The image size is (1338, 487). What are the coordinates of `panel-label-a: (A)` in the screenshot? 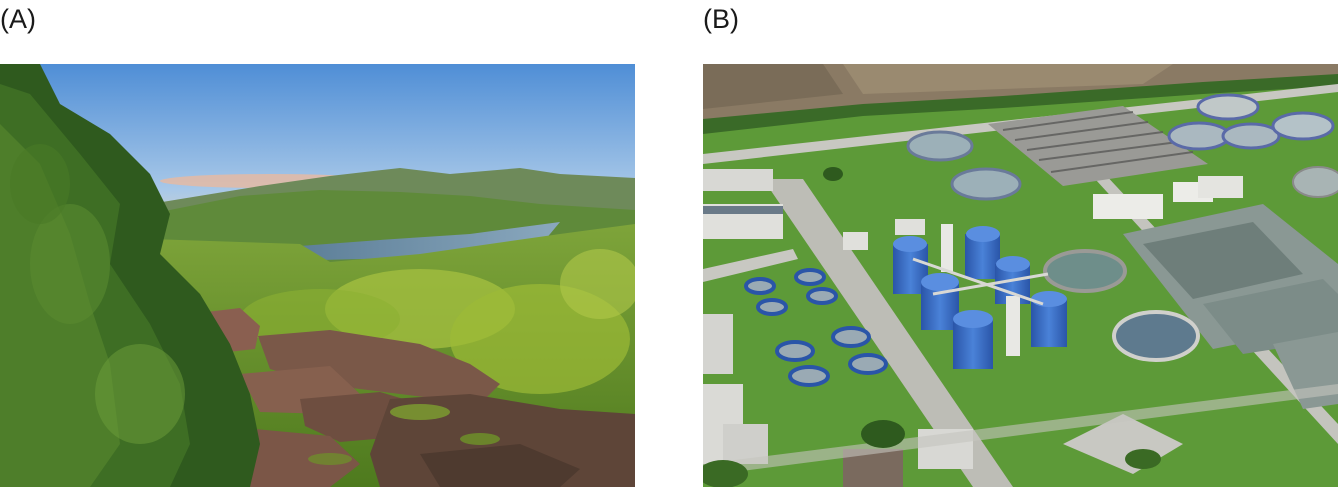 It's located at (18, 19).